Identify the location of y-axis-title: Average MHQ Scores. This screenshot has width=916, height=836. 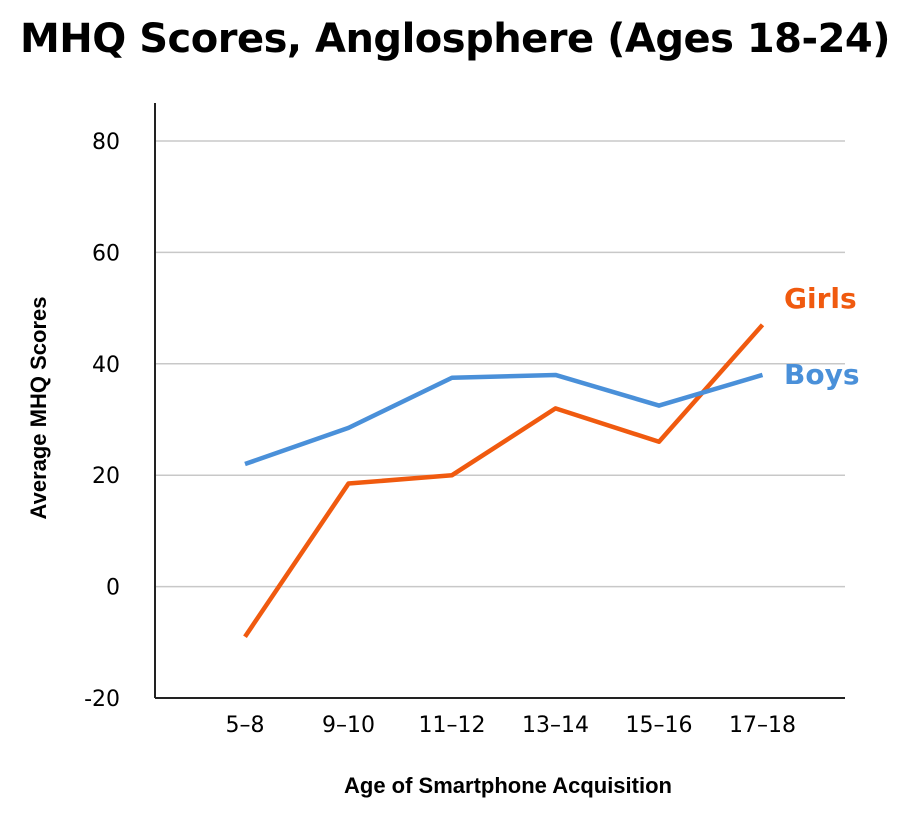
(38, 408).